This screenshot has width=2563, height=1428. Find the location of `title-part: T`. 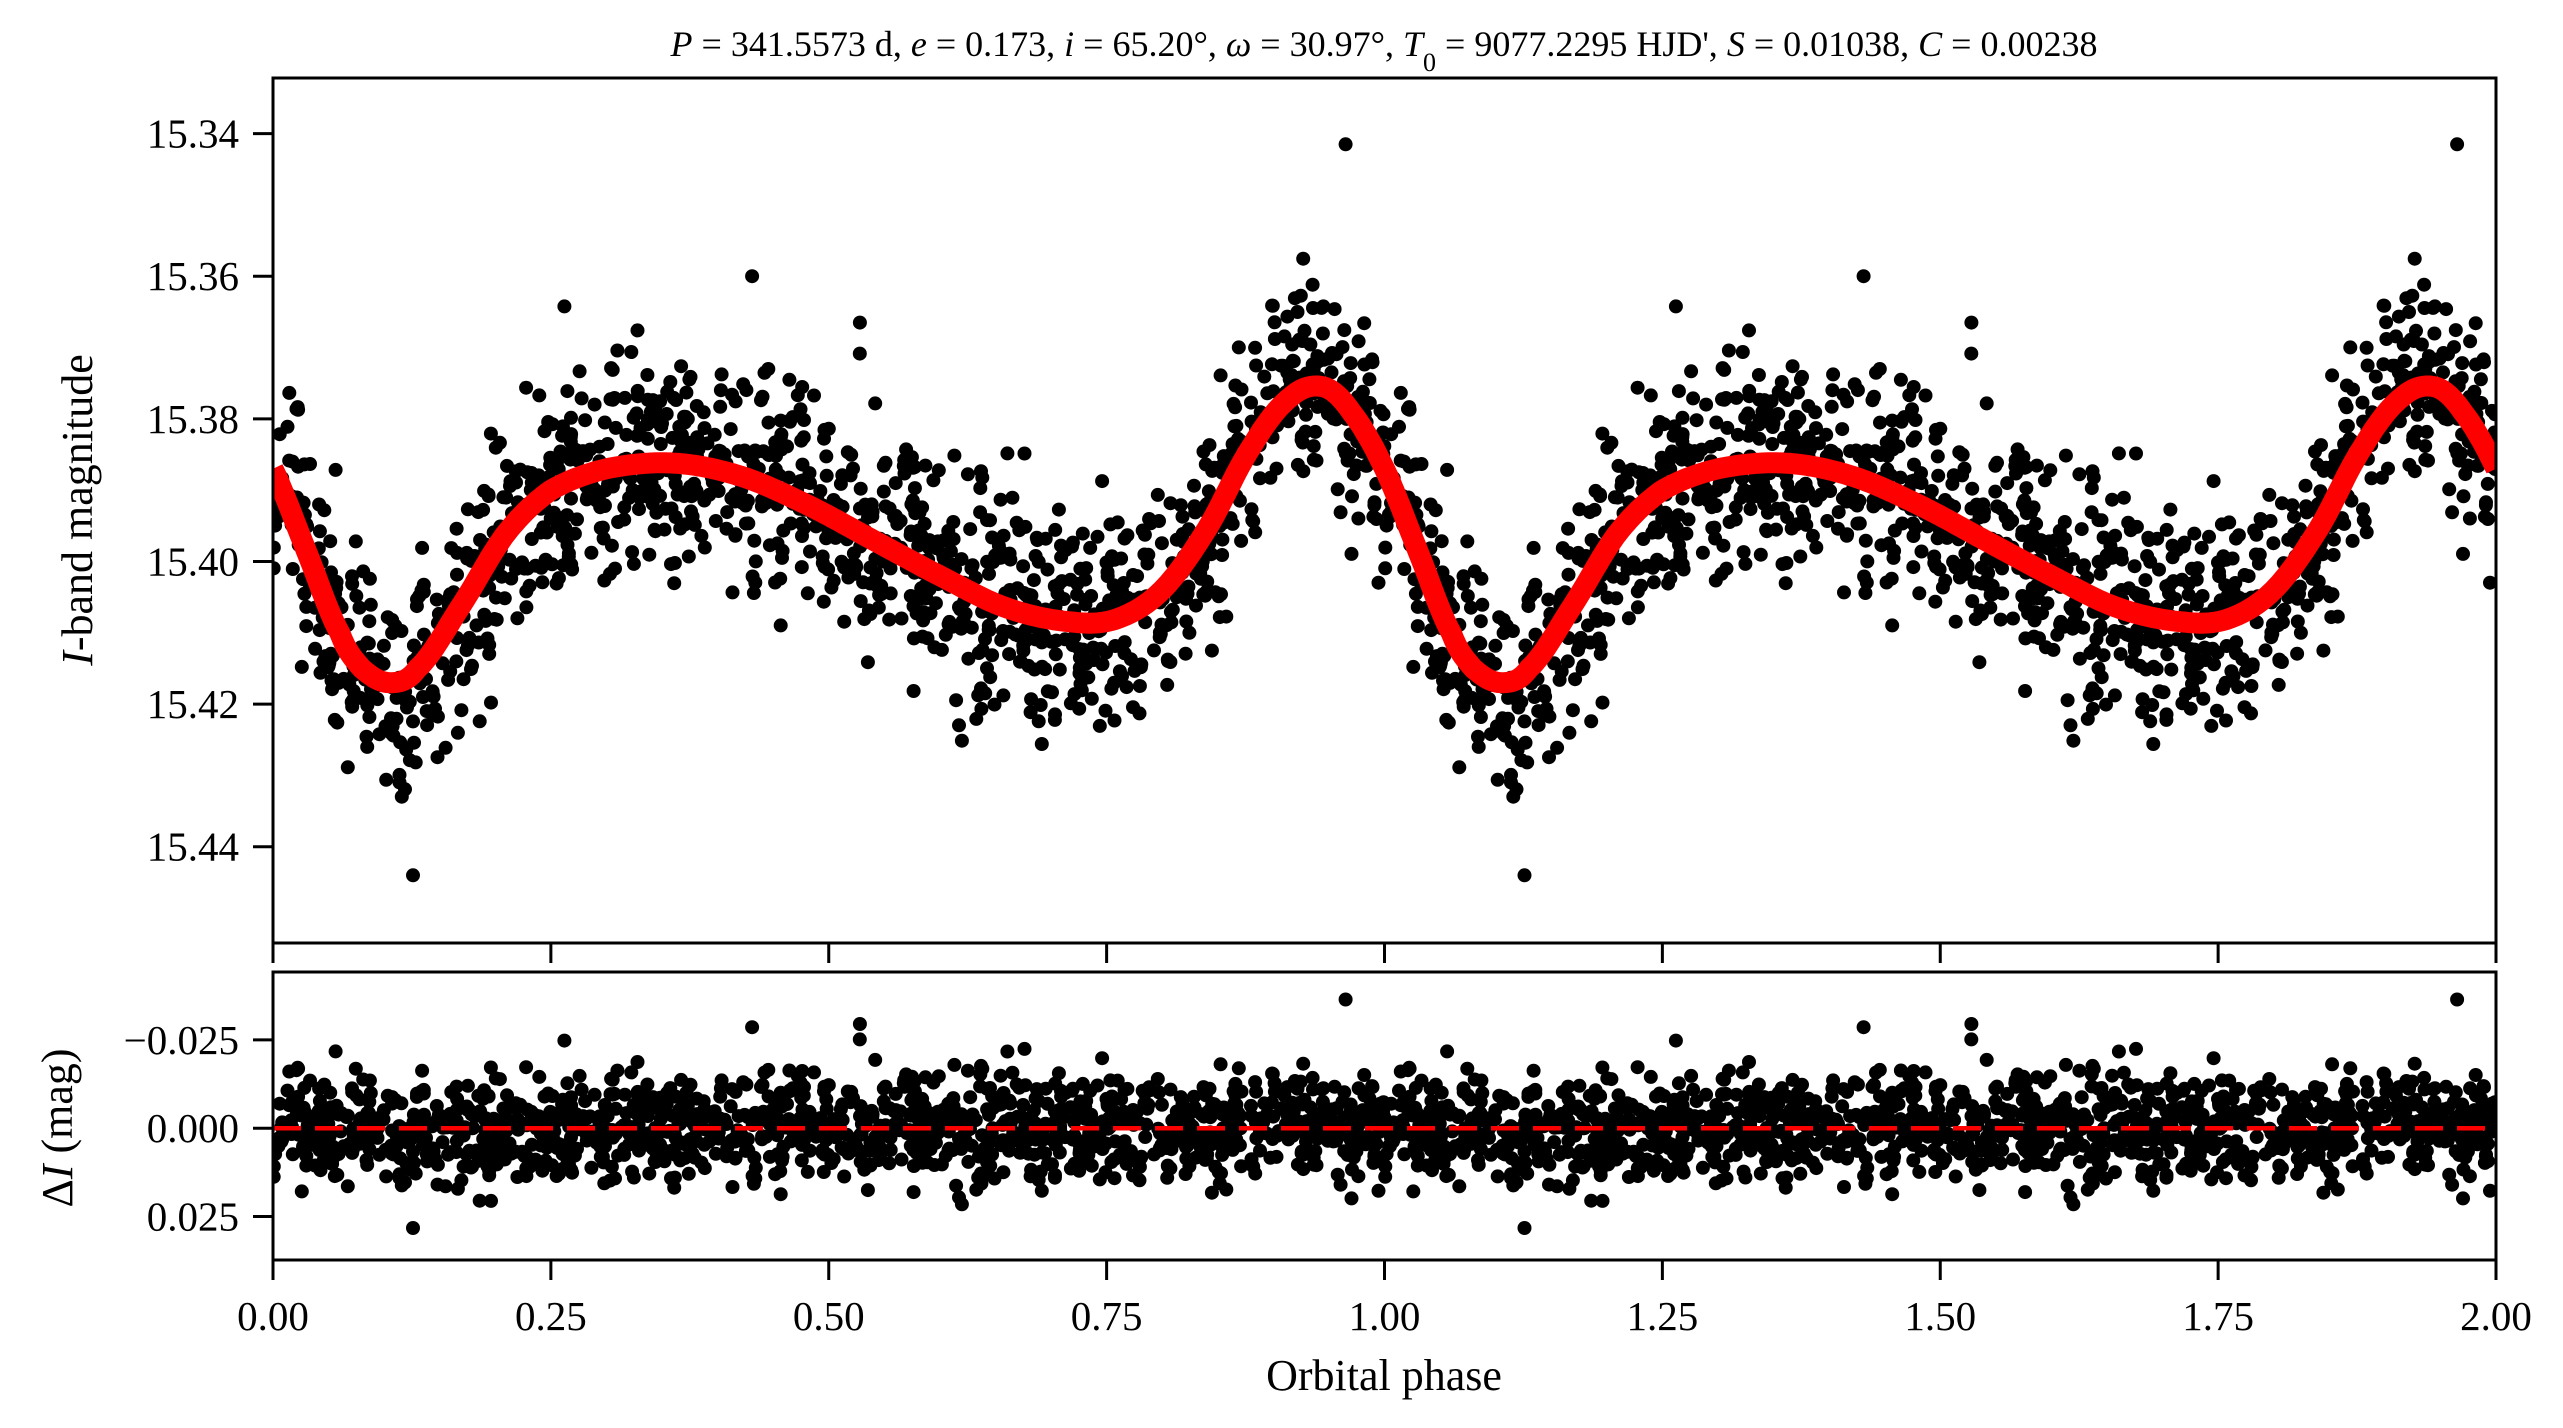

title-part: T is located at coordinates (1414, 44).